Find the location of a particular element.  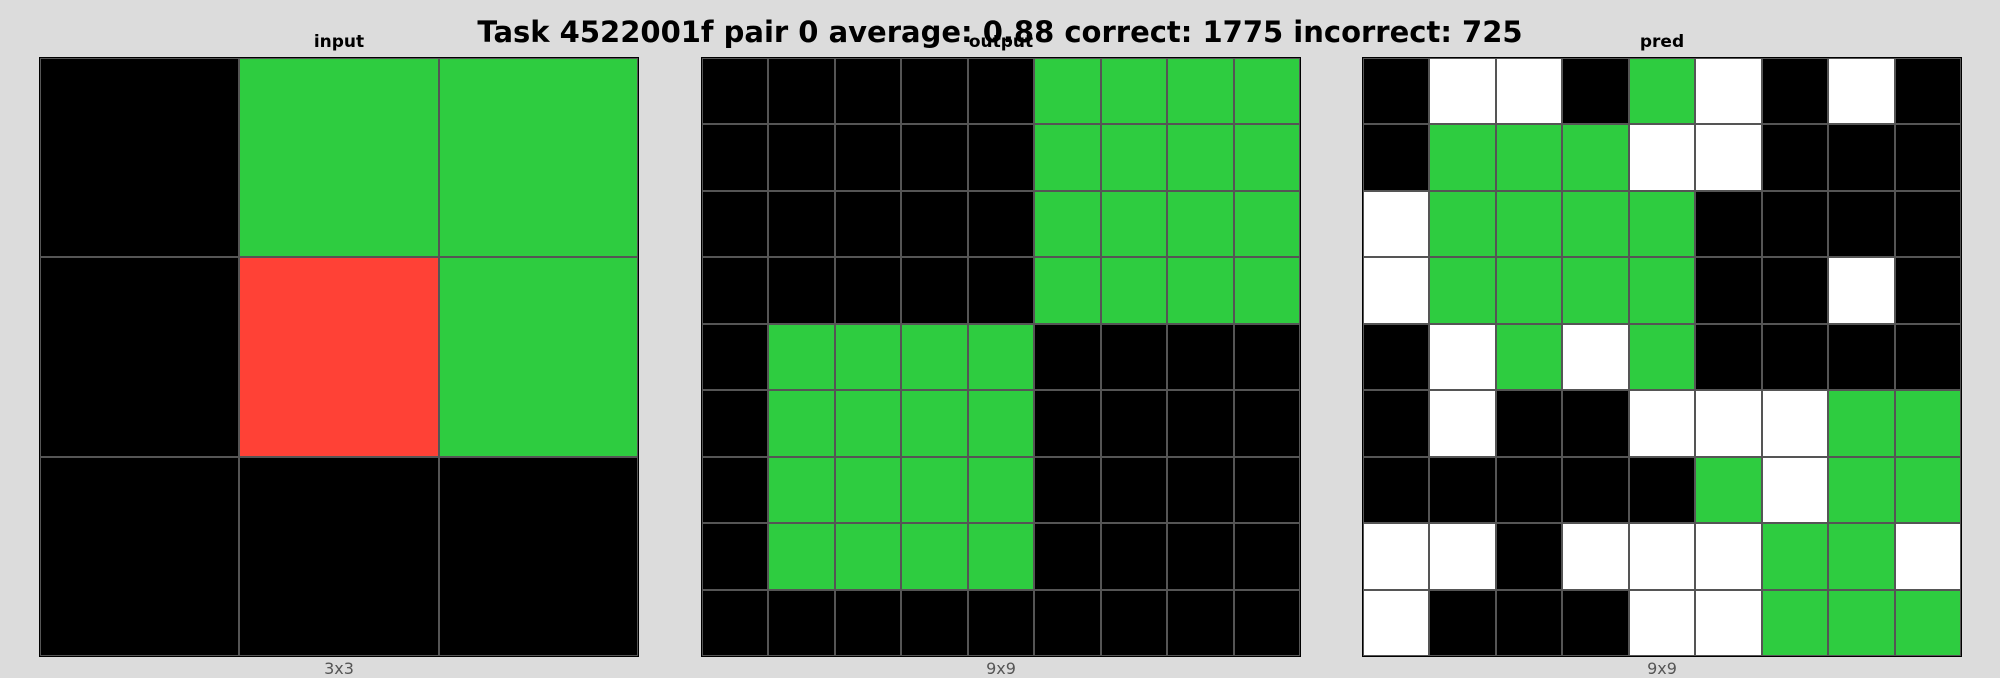

output-size-label: 9x9 is located at coordinates (1001, 668).